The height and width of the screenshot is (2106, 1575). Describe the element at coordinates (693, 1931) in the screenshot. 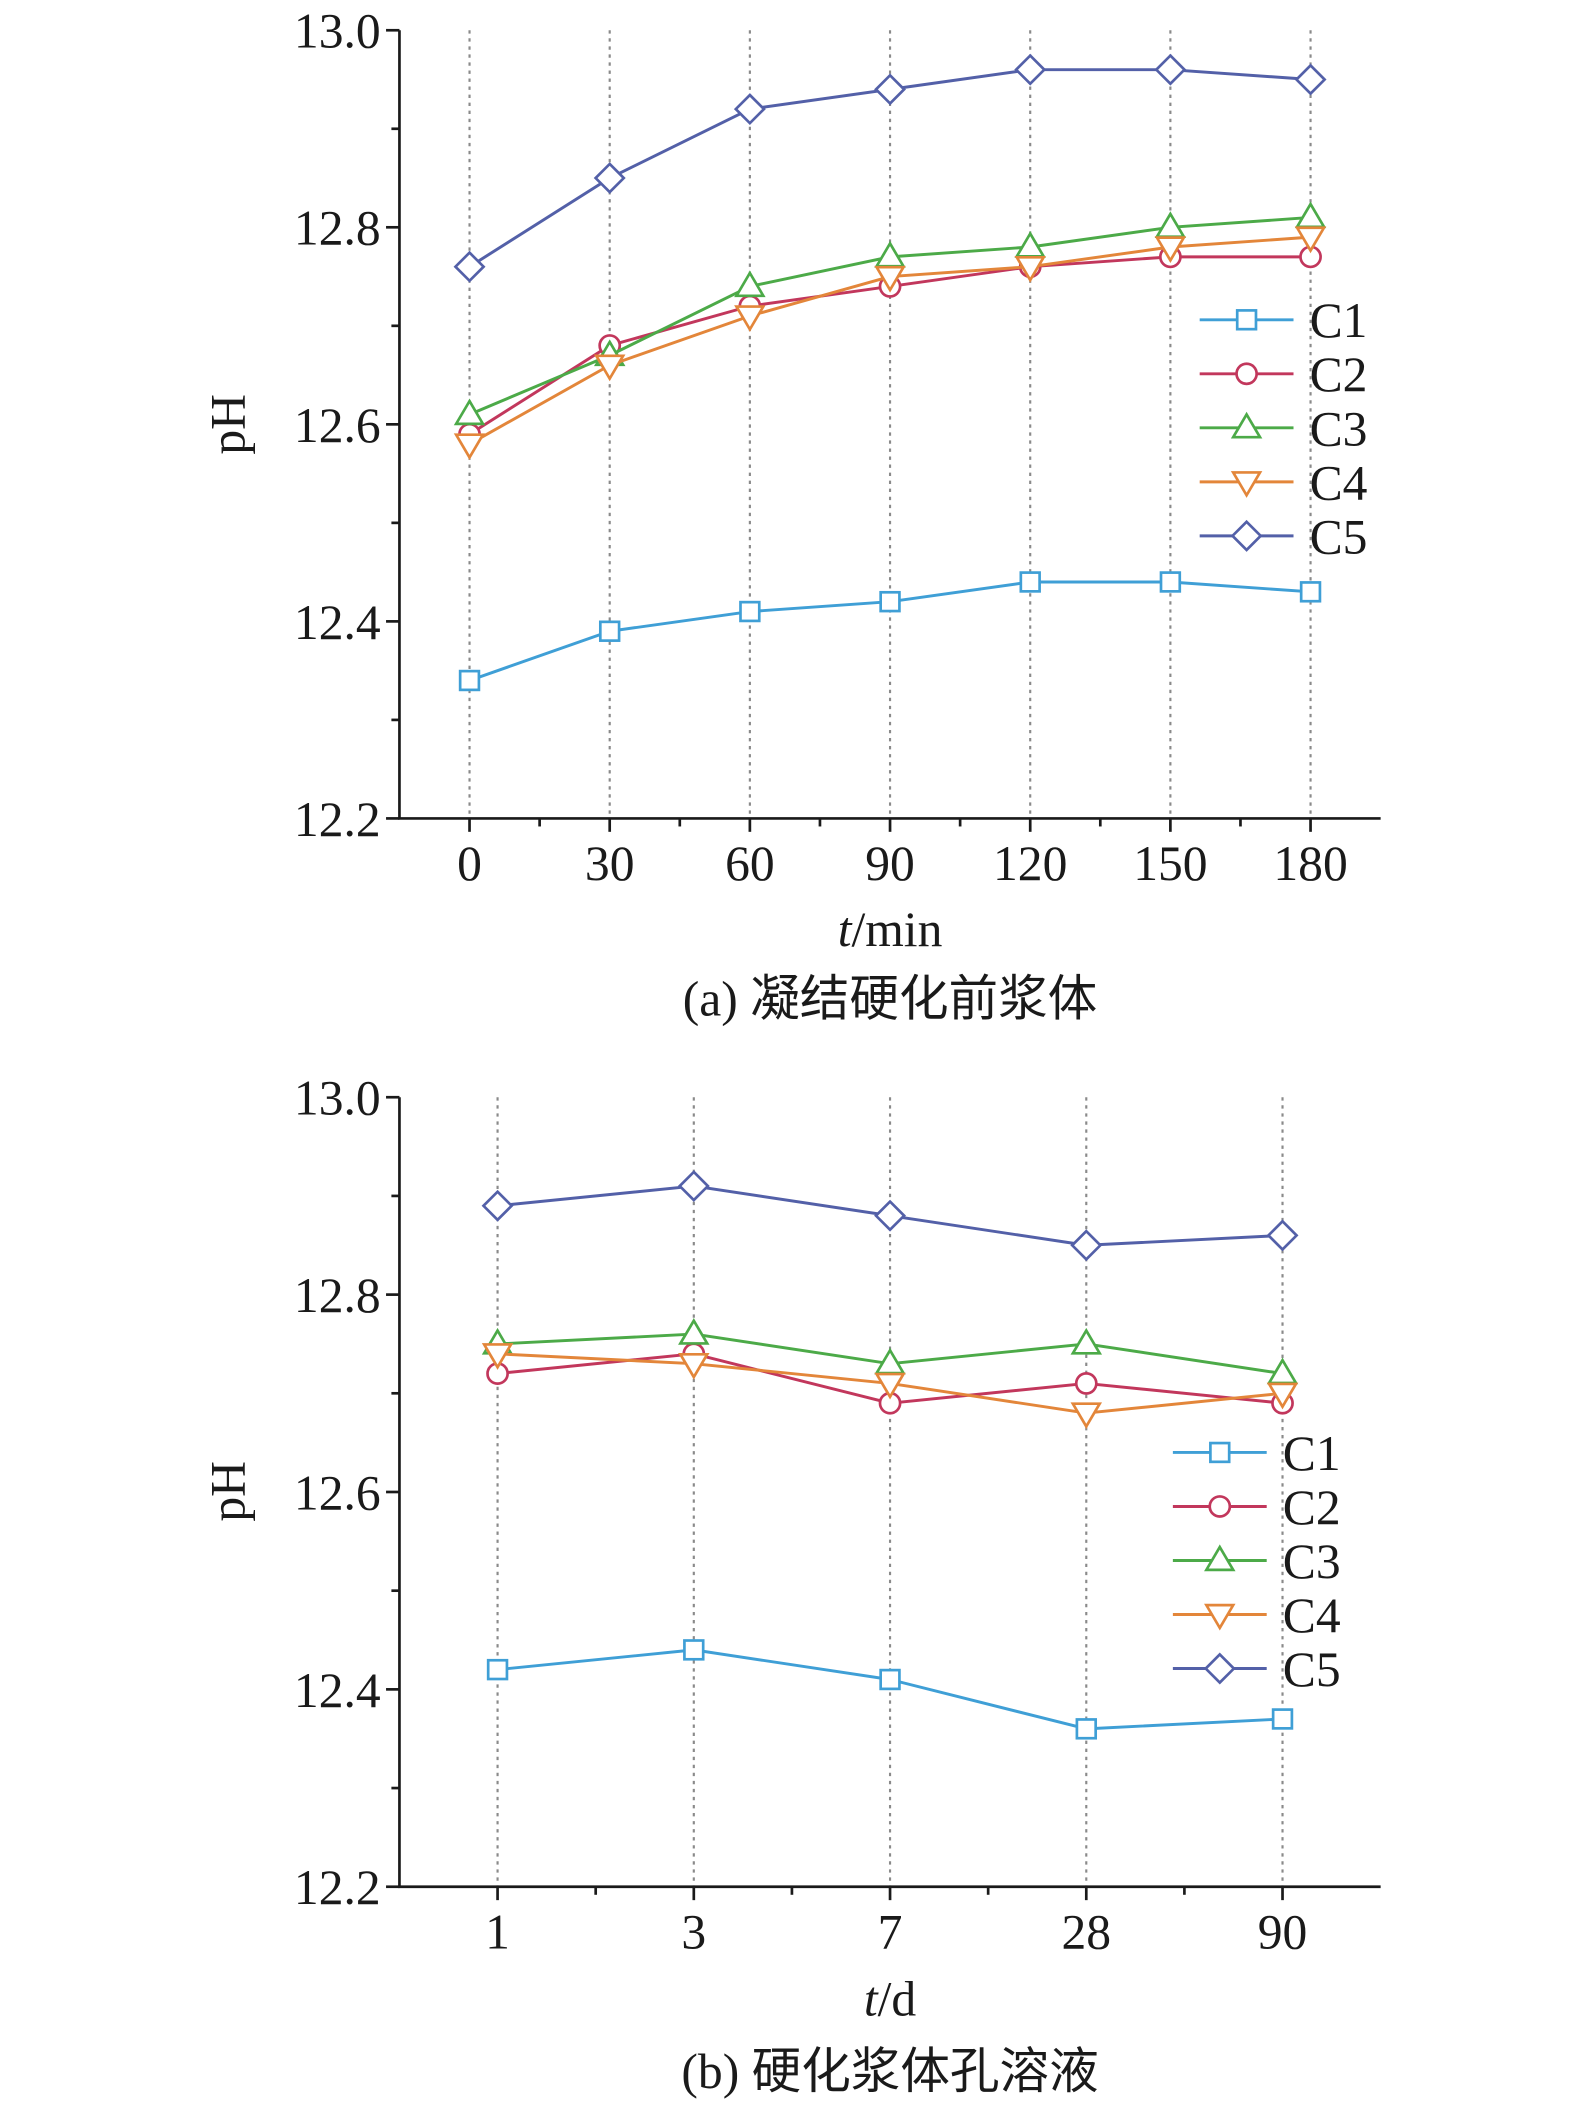

I see `x-tick-label: 3` at that location.